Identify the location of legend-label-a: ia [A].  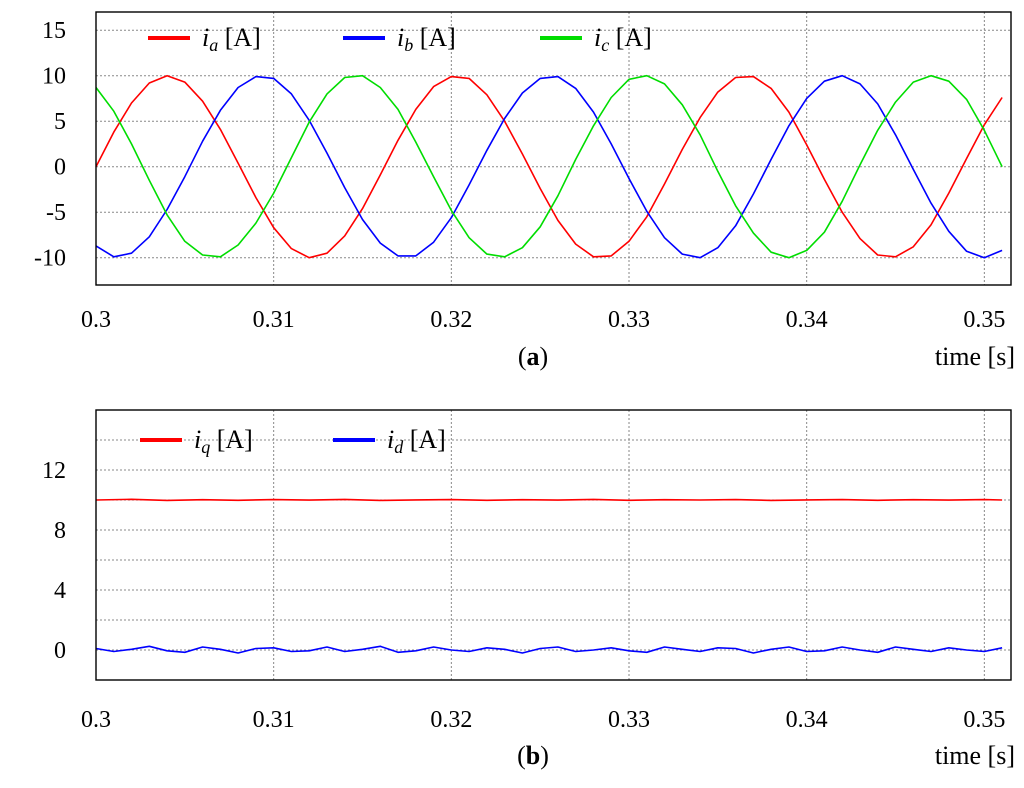
(231, 39).